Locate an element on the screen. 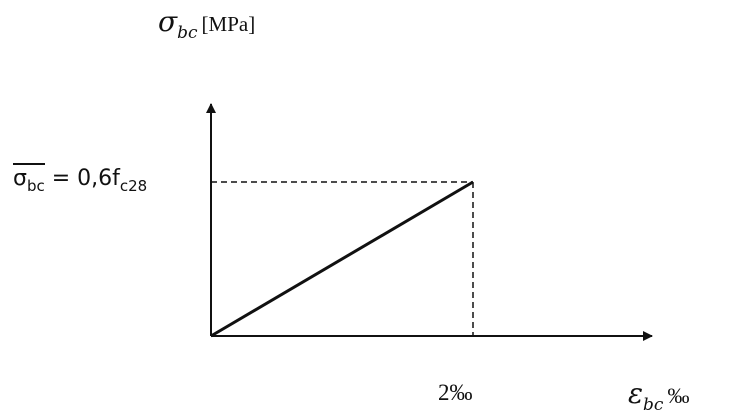  y-axis-unit: [MPa] is located at coordinates (228, 24).